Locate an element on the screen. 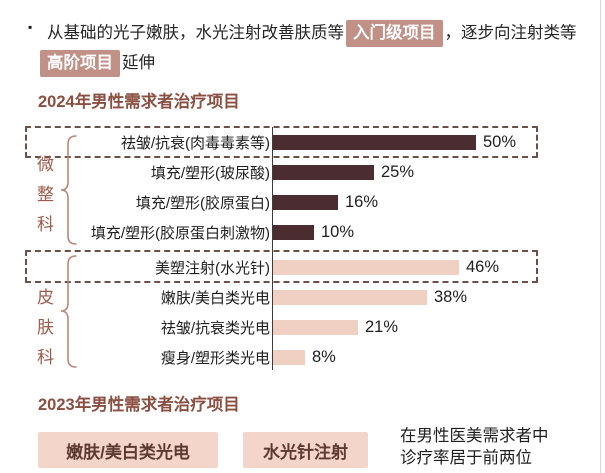 The width and height of the screenshot is (605, 473). category-label: 填充/塑形(玻尿酸) is located at coordinates (210, 173).